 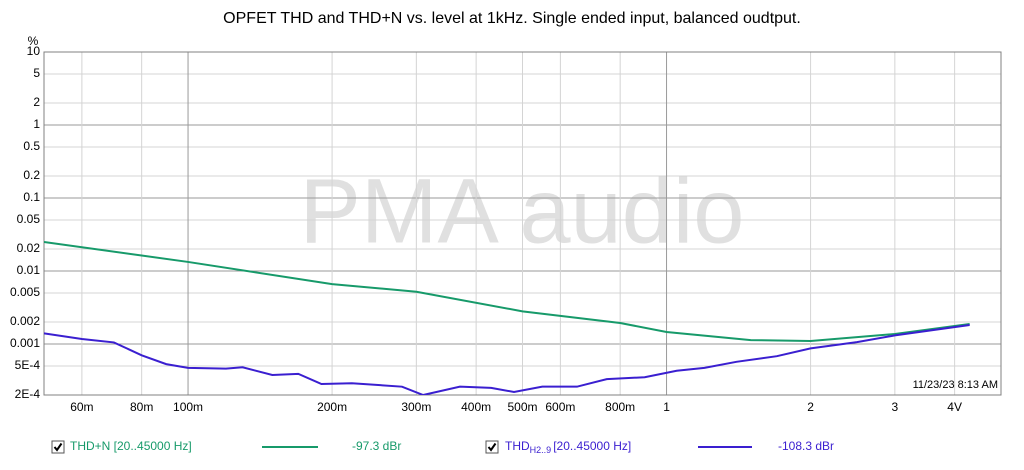 I want to click on series-line, so click(x=507, y=359).